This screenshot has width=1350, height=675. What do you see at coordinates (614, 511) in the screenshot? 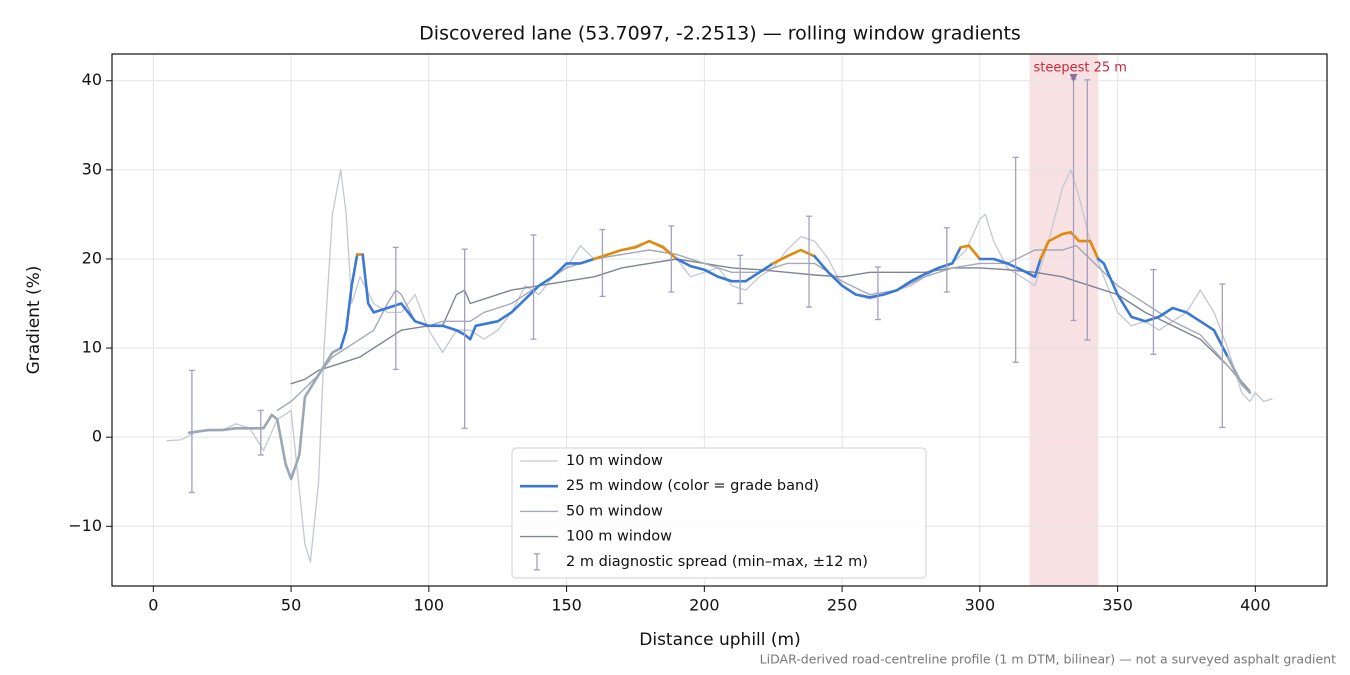
I see `legend-label: 50 m window` at bounding box center [614, 511].